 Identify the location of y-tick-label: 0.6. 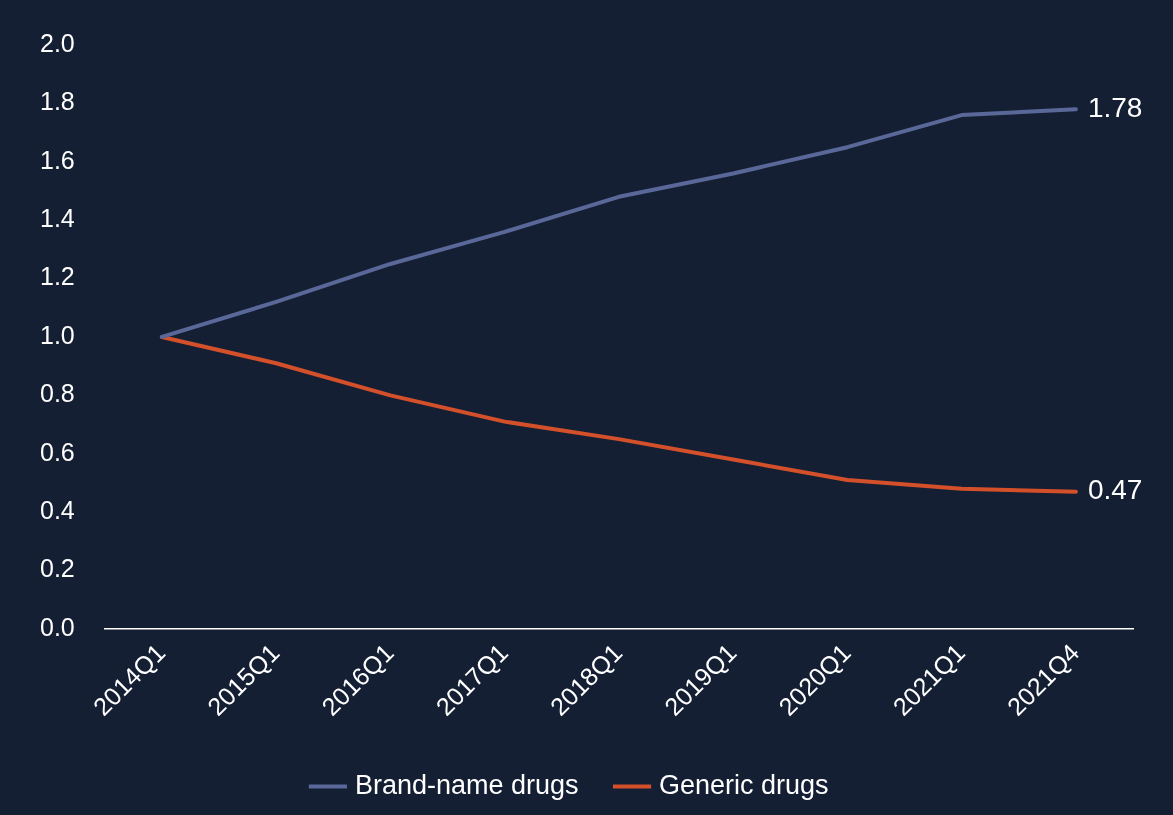
(57, 451).